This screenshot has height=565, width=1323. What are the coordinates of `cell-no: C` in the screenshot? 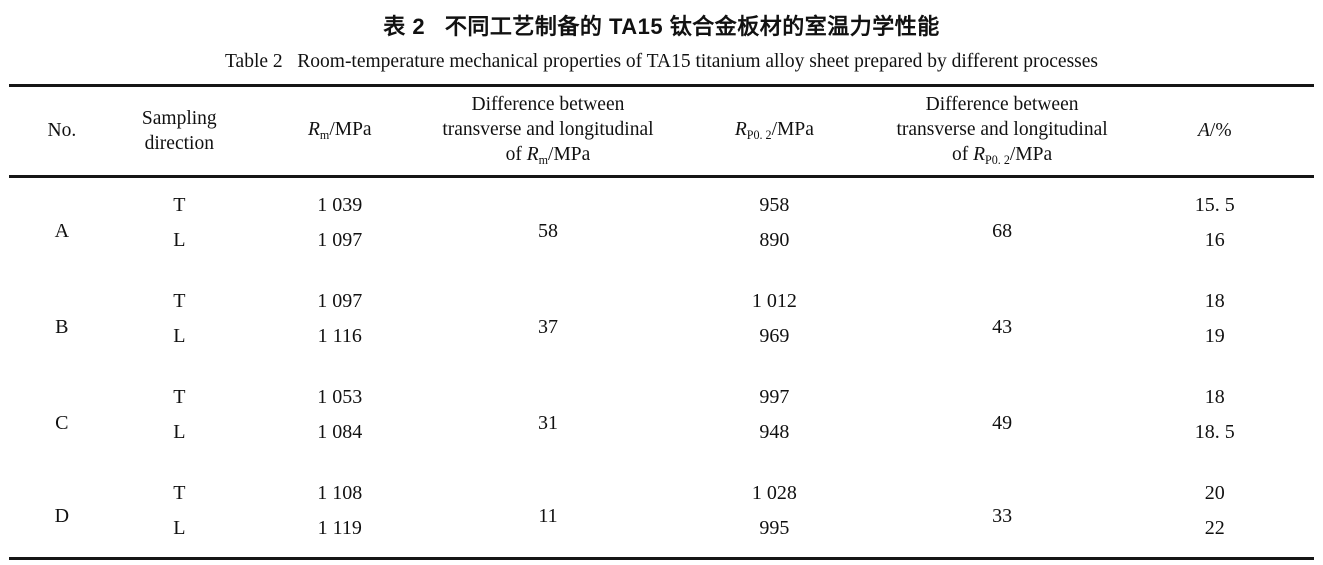 It's located at (62, 422).